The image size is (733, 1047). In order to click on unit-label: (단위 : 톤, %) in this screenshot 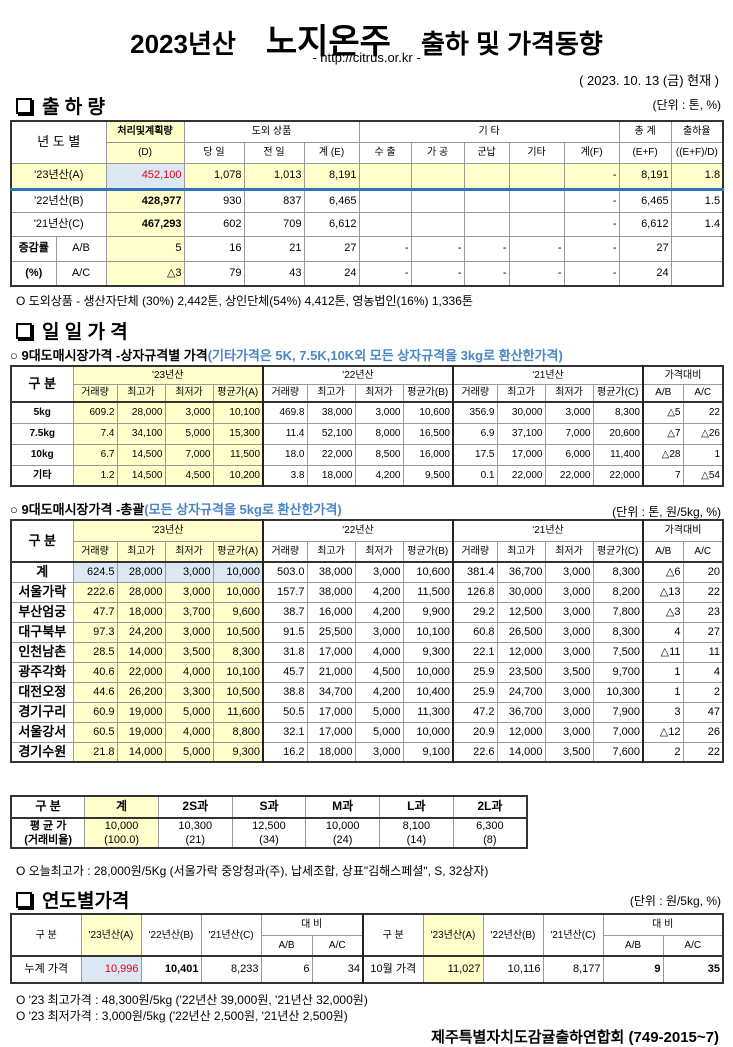, I will do `click(686, 105)`.